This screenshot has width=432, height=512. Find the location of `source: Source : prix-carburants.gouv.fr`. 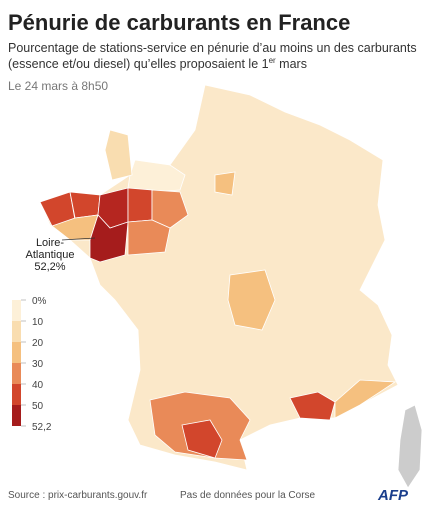

source: Source : prix-carburants.gouv.fr is located at coordinates (78, 495).